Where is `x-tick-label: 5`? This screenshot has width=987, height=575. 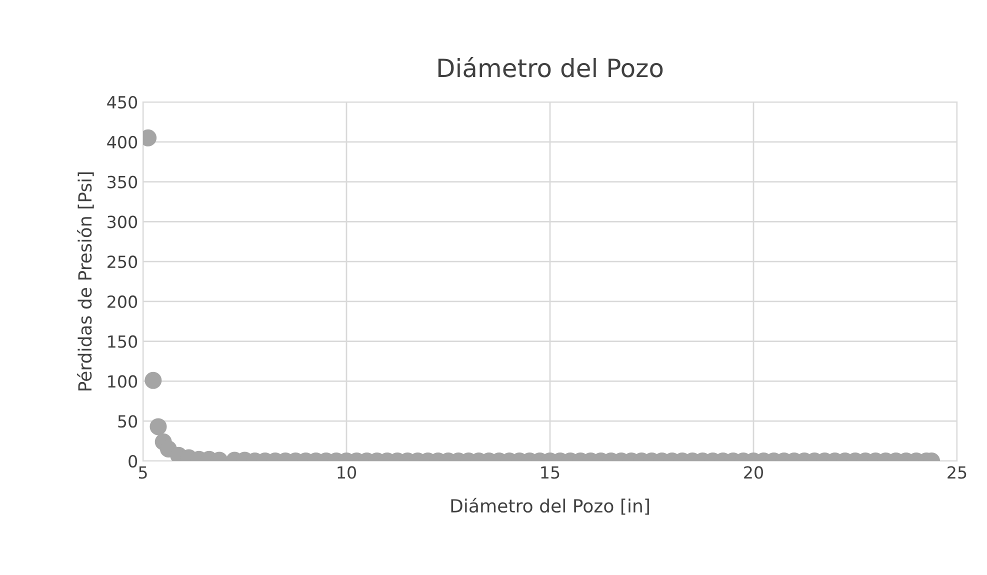 x-tick-label: 5 is located at coordinates (142, 472).